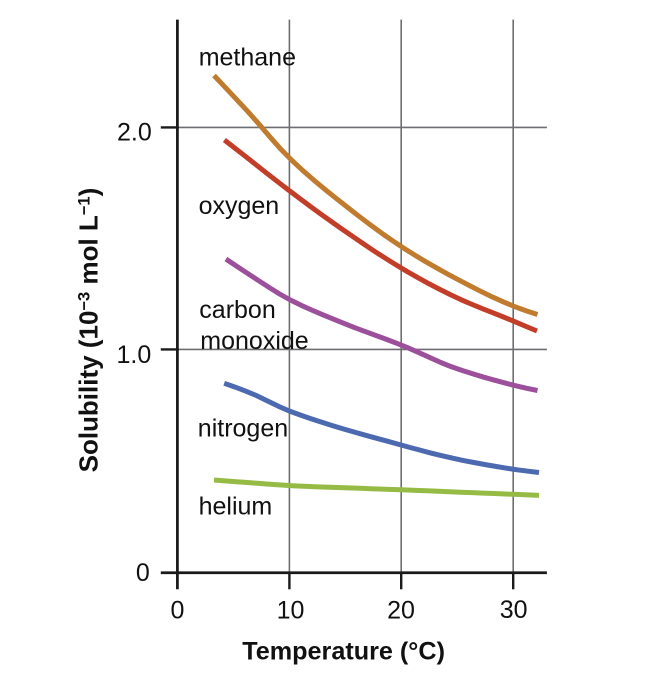 The image size is (650, 677). I want to click on svg-text: 10, so click(291, 611).